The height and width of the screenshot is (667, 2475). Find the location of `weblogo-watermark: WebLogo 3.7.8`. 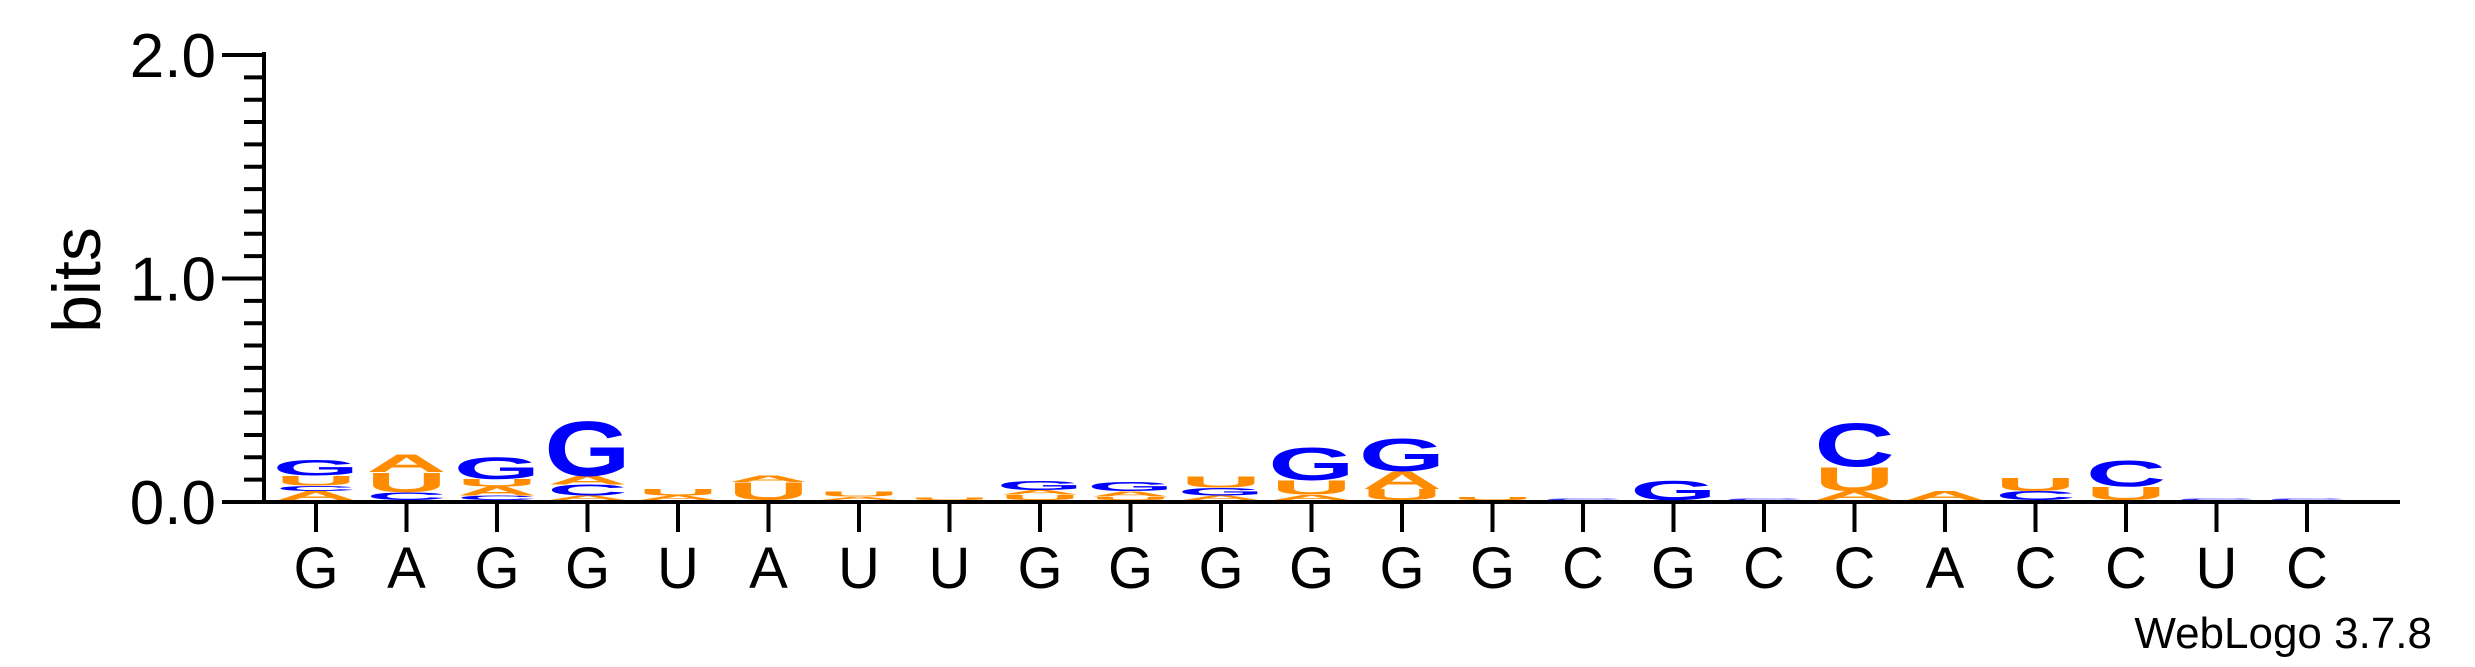

weblogo-watermark: WebLogo 3.7.8 is located at coordinates (2283, 633).